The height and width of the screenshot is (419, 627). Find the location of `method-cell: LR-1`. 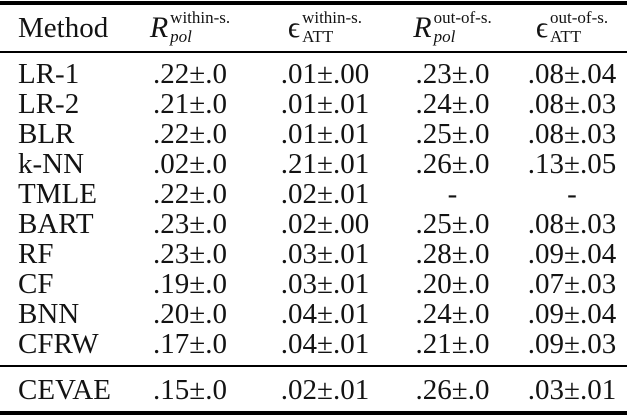

method-cell: LR-1 is located at coordinates (49, 73).